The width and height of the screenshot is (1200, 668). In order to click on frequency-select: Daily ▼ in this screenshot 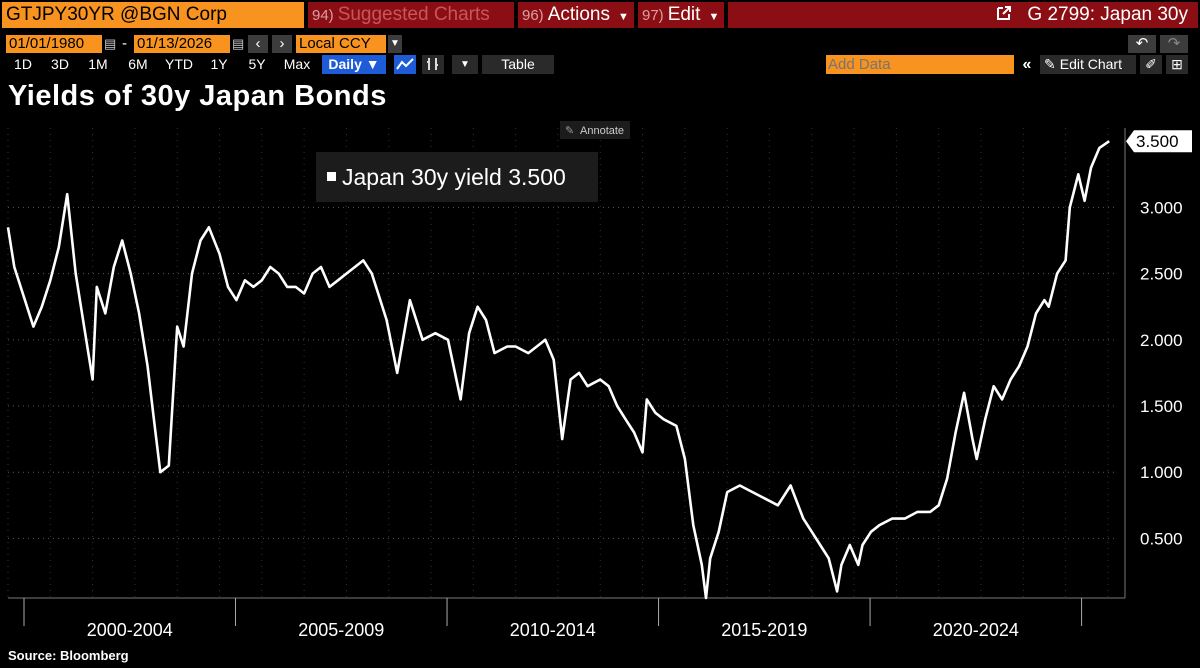, I will do `click(354, 64)`.